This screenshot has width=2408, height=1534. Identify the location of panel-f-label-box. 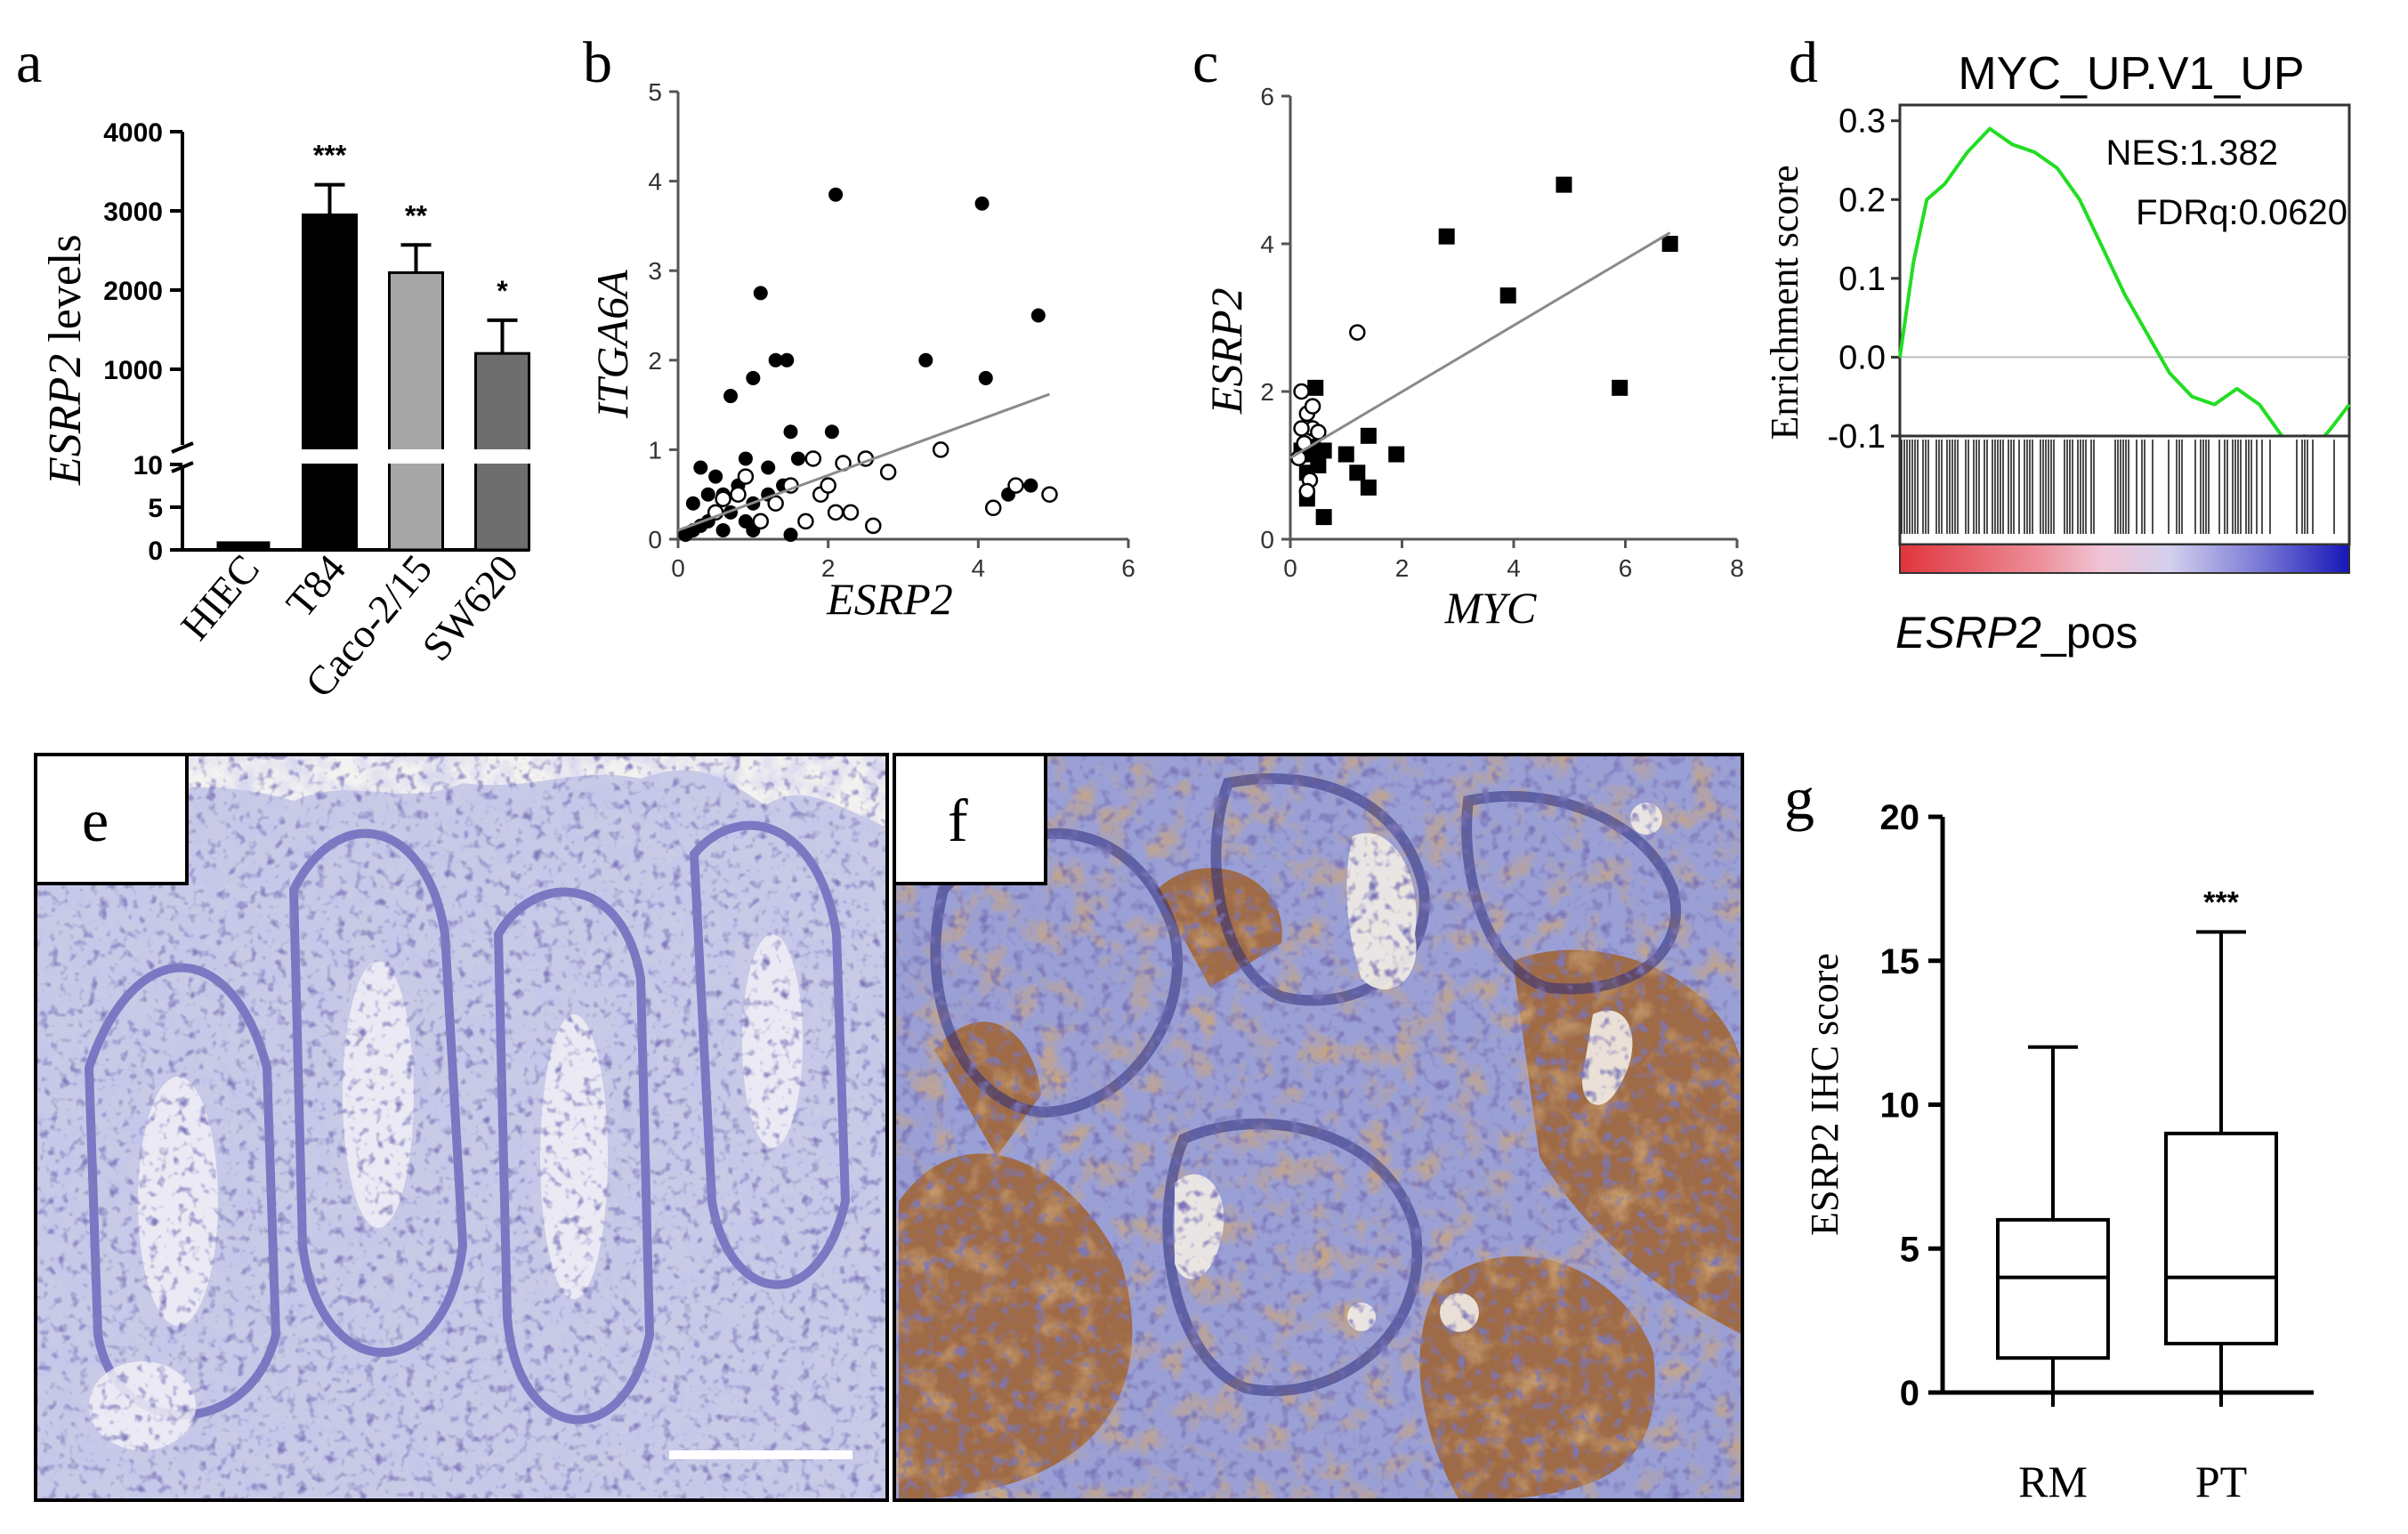
(970, 819).